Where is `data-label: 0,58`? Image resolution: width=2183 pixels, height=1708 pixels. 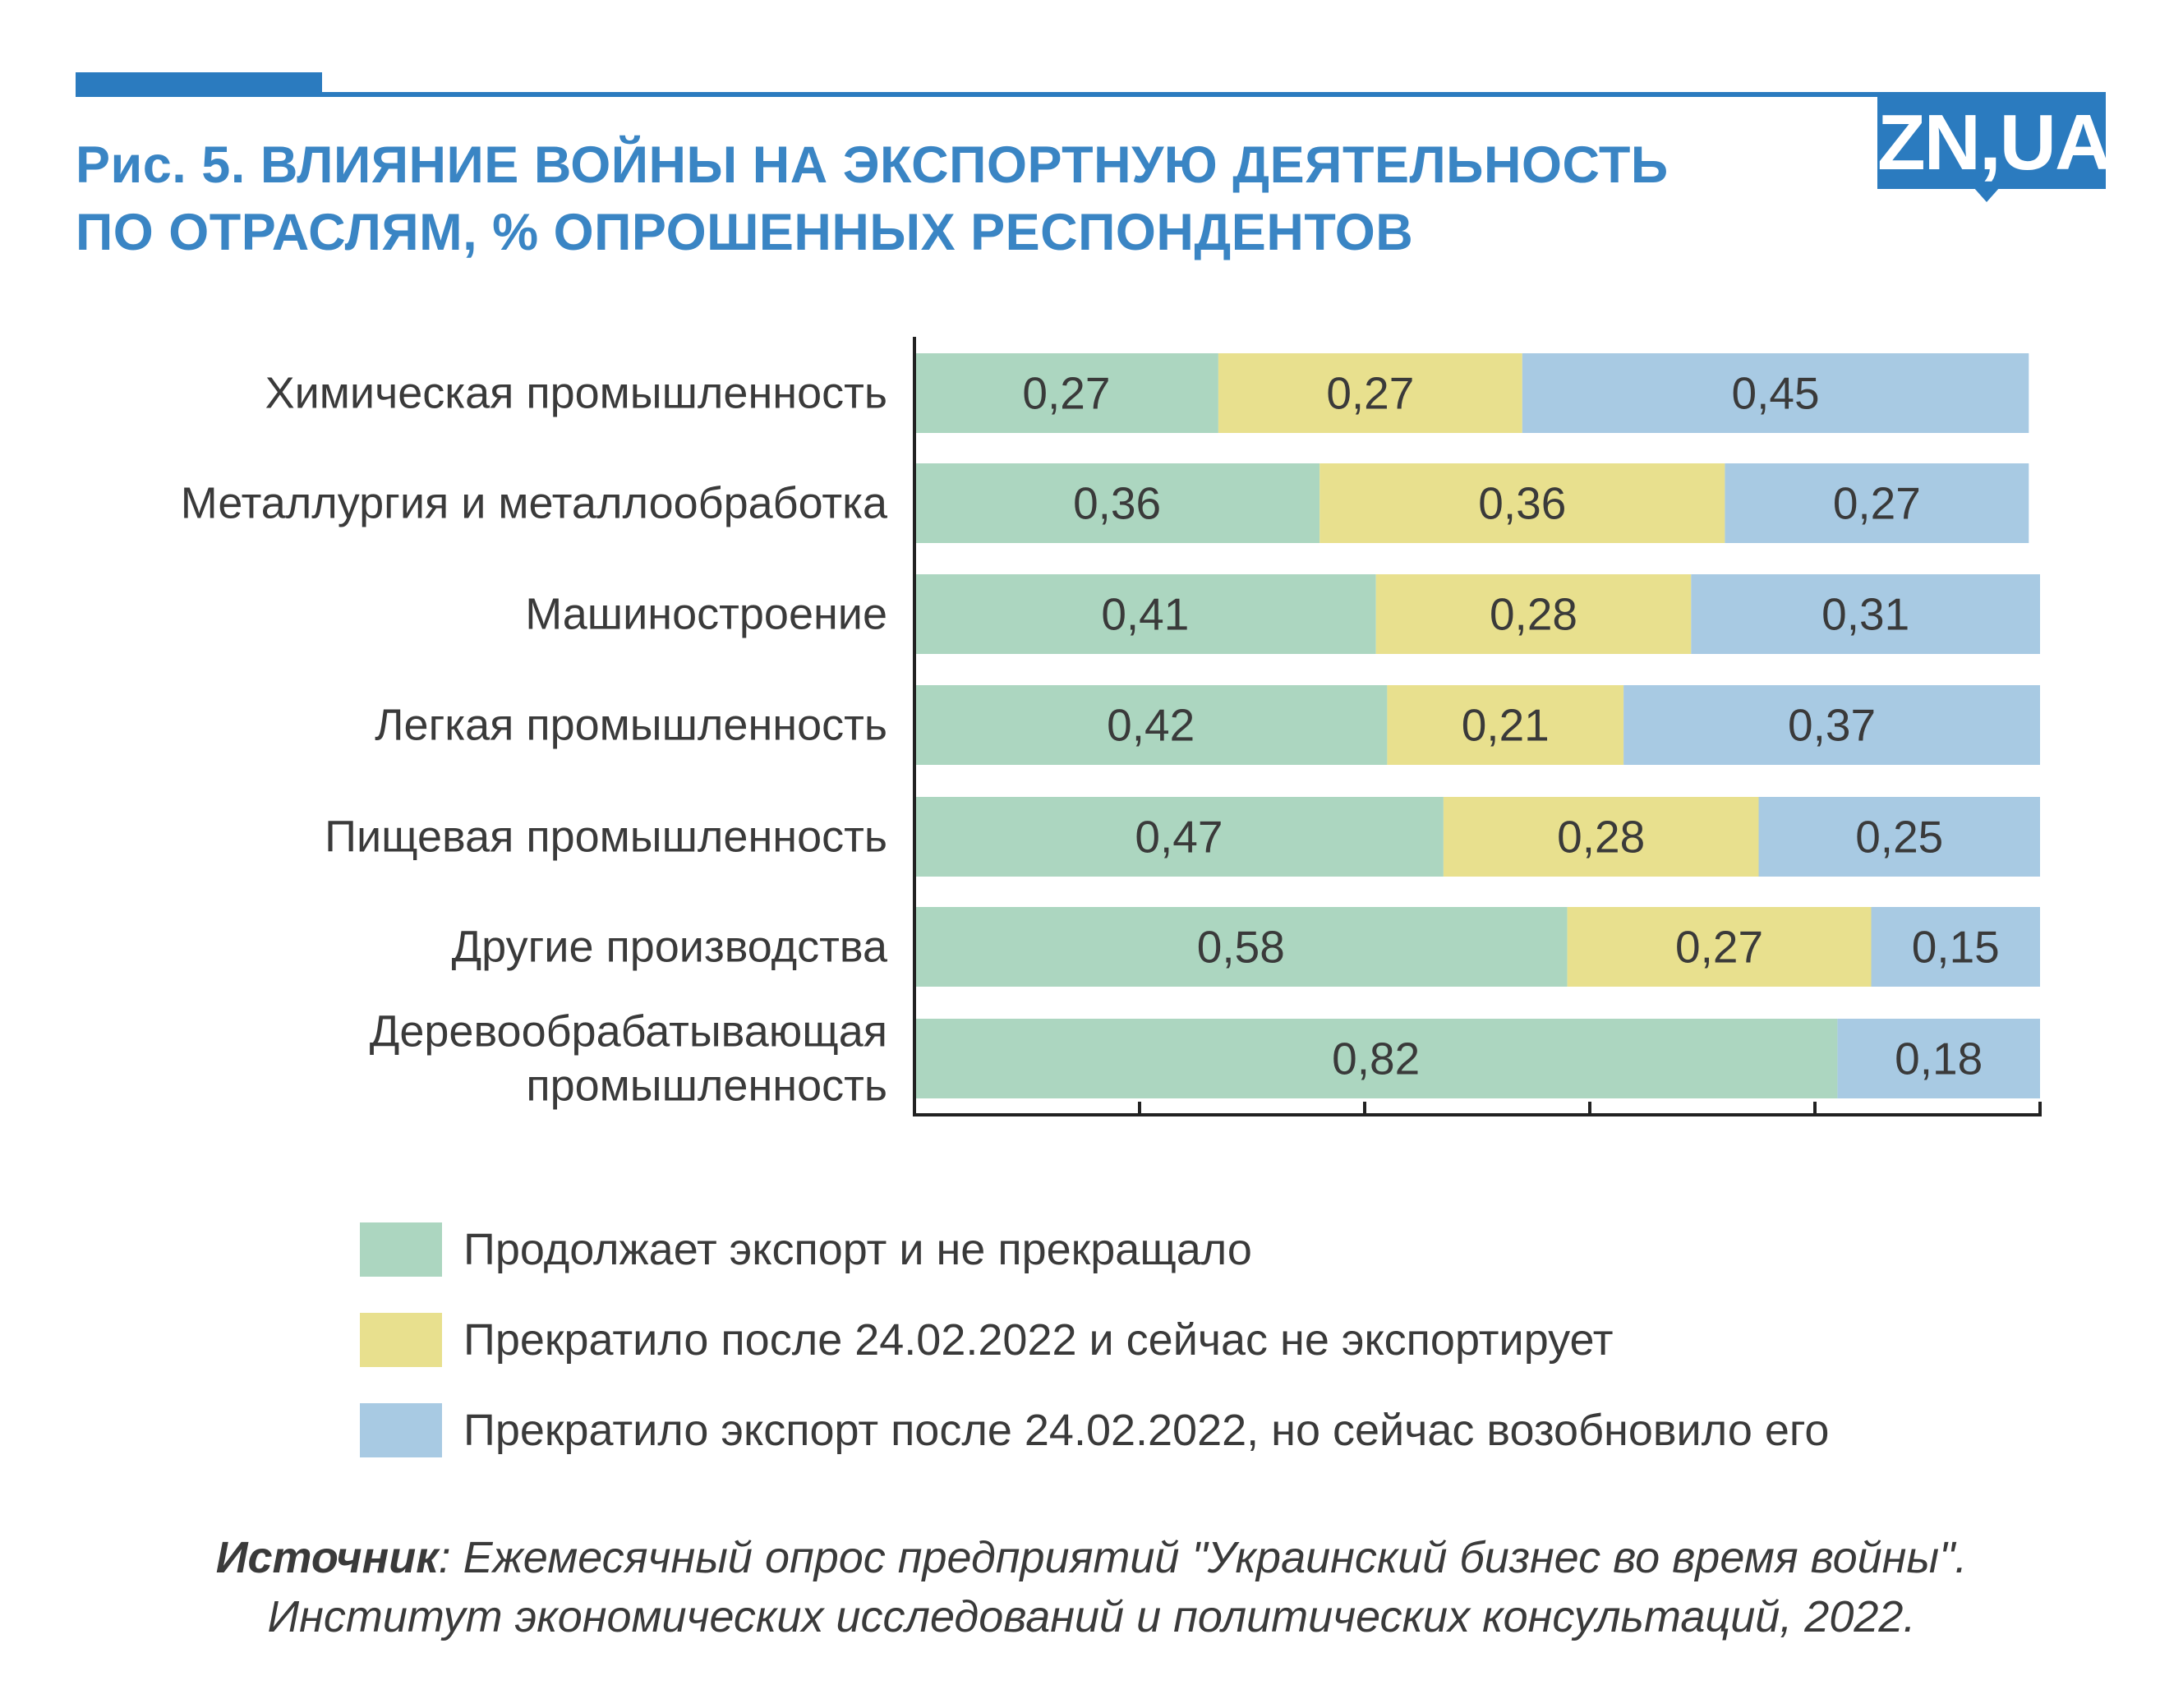 data-label: 0,58 is located at coordinates (1241, 947).